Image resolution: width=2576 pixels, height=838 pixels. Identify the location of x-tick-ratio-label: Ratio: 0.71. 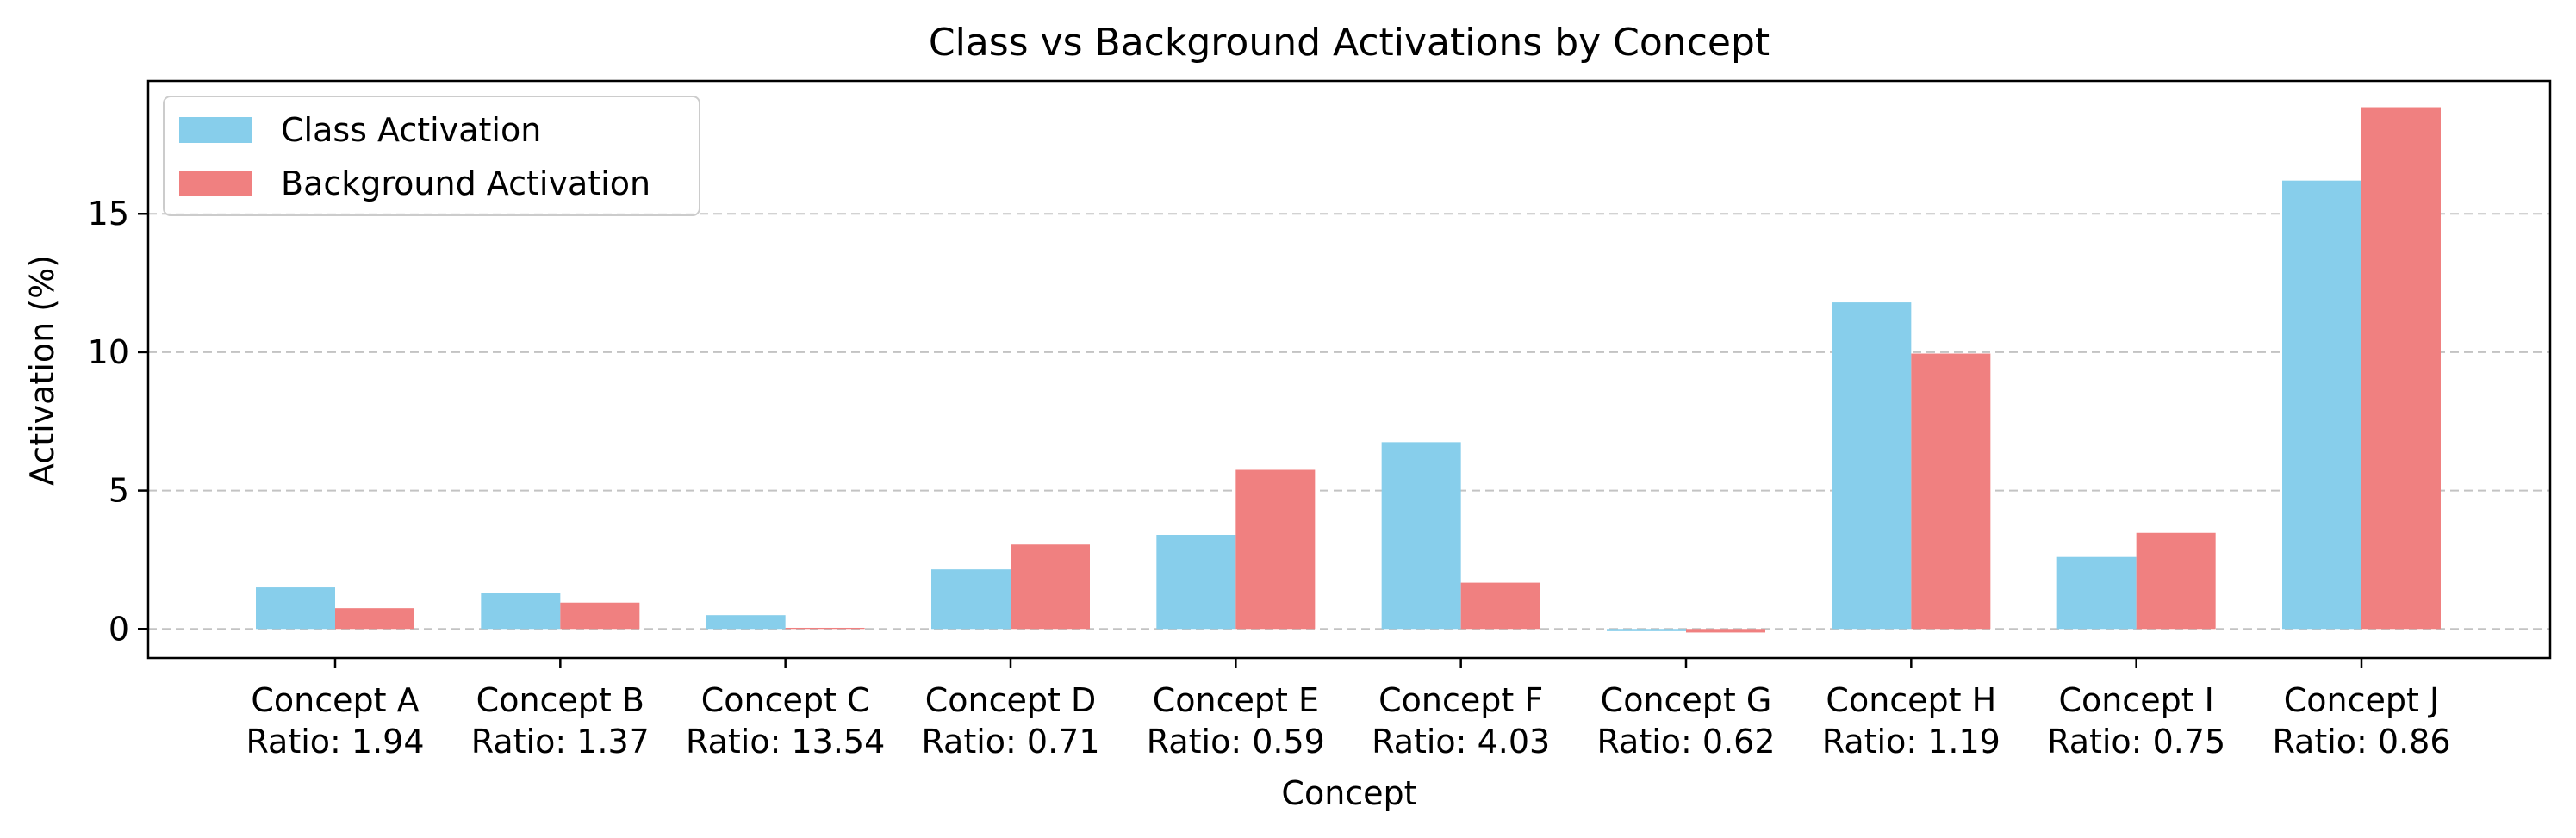
(1010, 741).